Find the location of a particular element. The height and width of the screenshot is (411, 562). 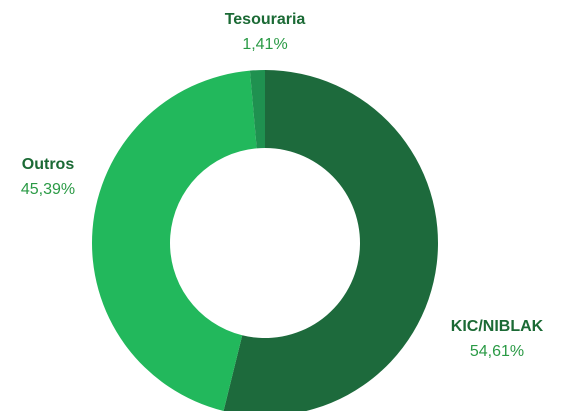

slice-value: 54,61% is located at coordinates (497, 351).